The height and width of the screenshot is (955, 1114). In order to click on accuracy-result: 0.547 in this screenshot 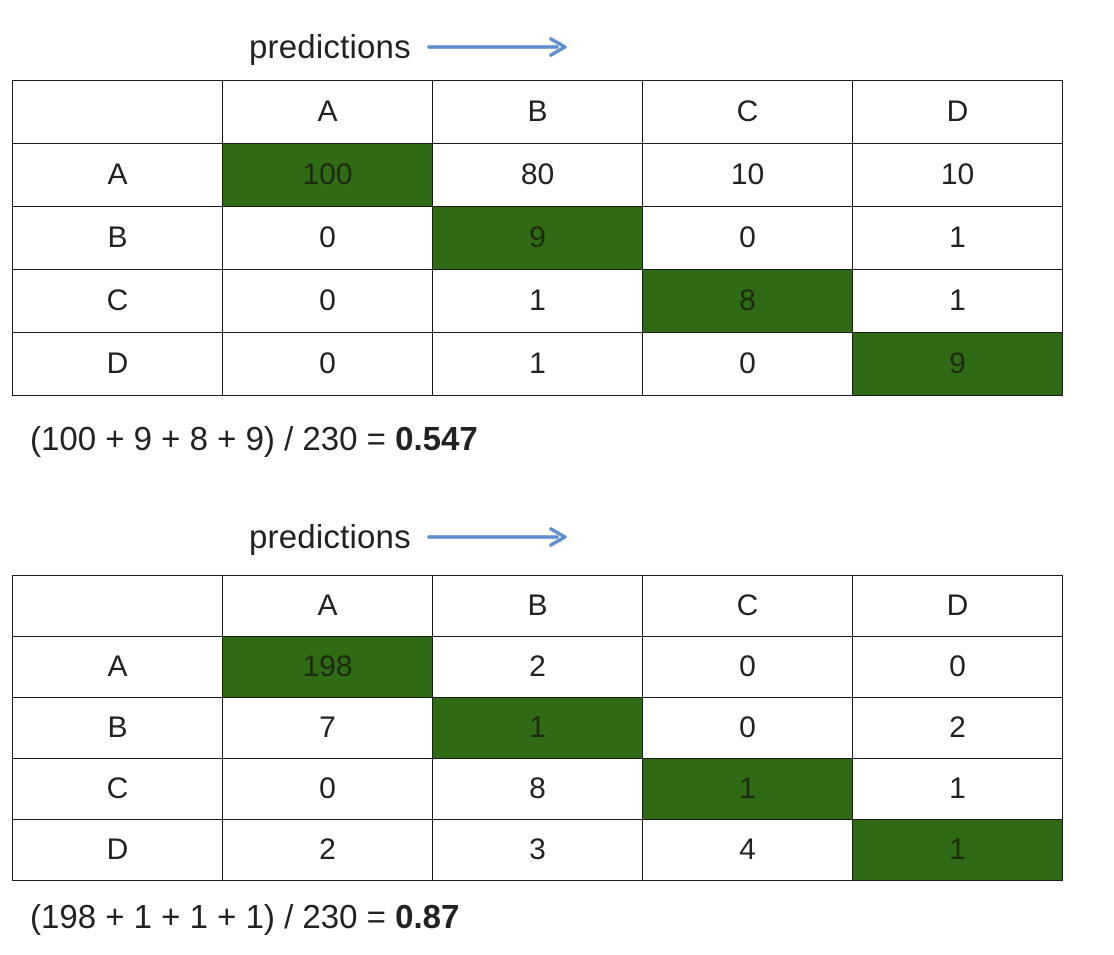, I will do `click(436, 438)`.